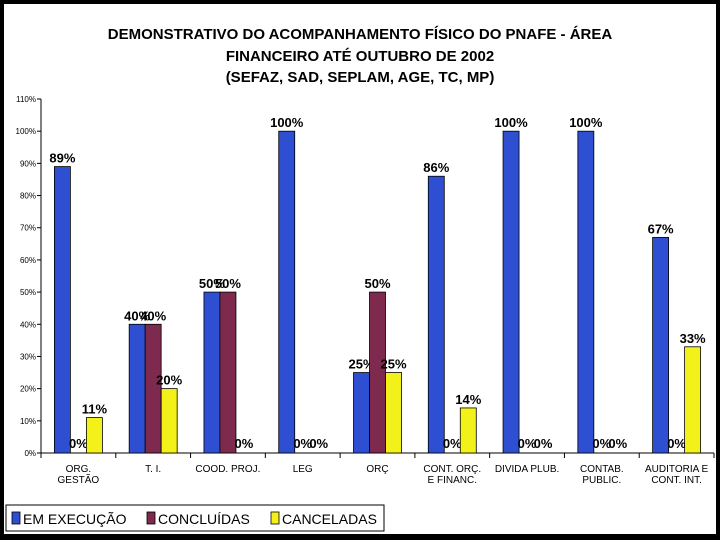  Describe the element at coordinates (527, 469) in the screenshot. I see `x-category-label: DIVIDA PLUB.` at that location.